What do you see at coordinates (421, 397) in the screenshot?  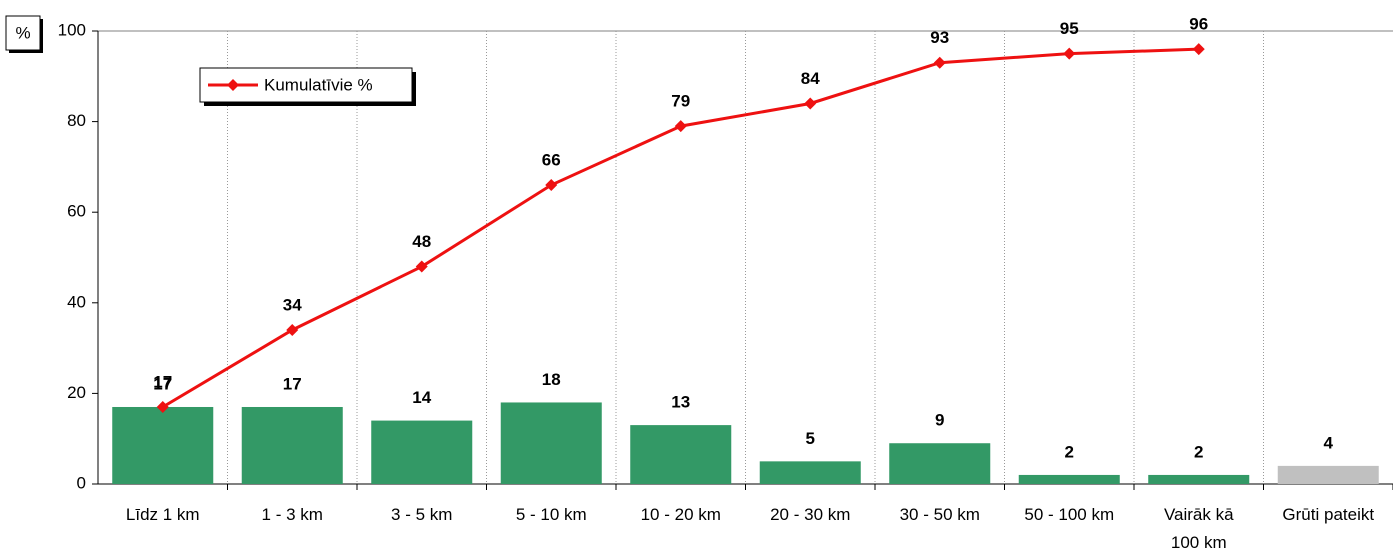 I see `bar-value-label: 14` at bounding box center [421, 397].